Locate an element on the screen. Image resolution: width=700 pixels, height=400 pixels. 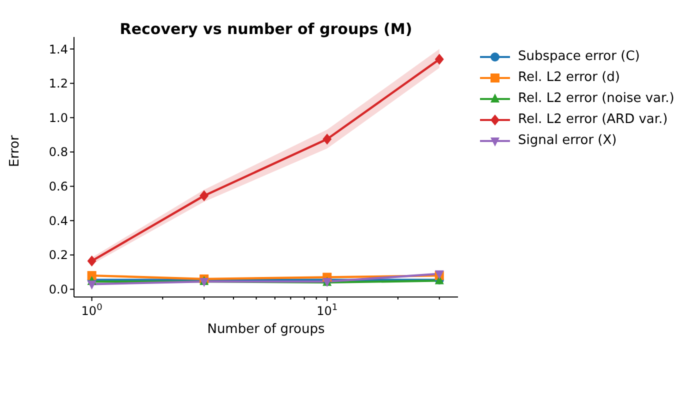
y-tick-label: 0.2 is located at coordinates (58, 255).